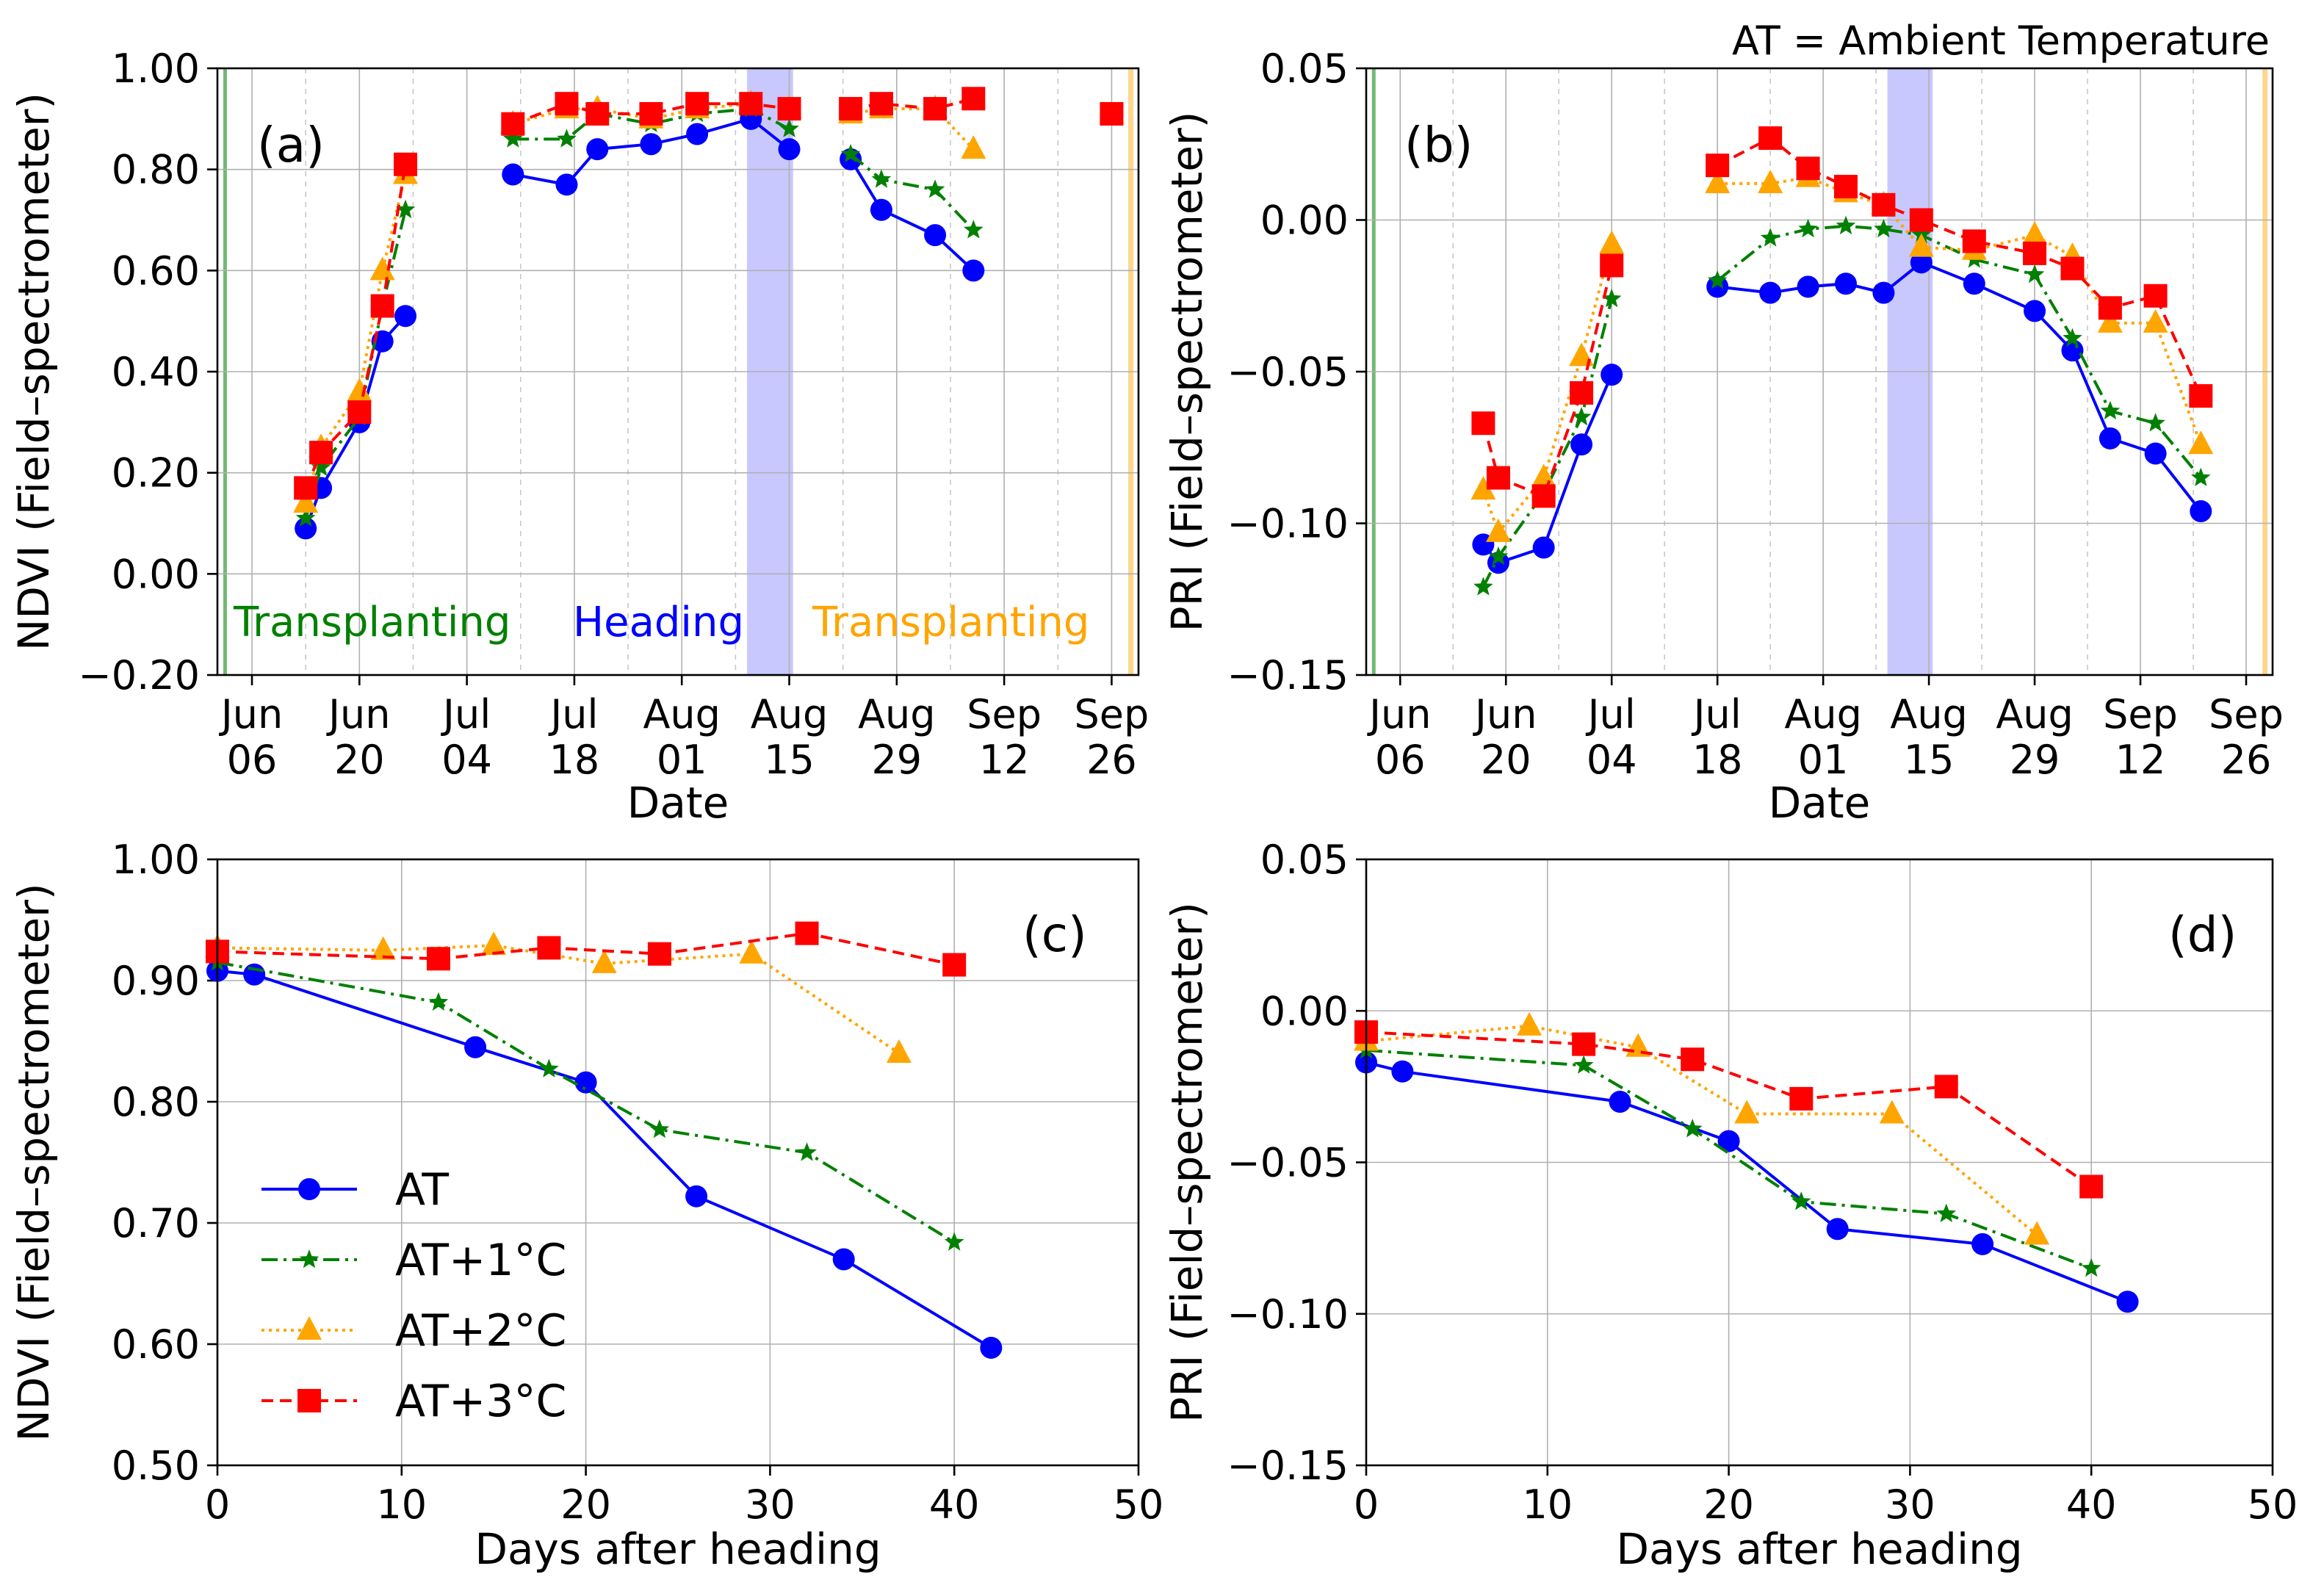 The width and height of the screenshot is (2324, 1588). I want to click on legend-label: AT+3°C, so click(481, 1401).